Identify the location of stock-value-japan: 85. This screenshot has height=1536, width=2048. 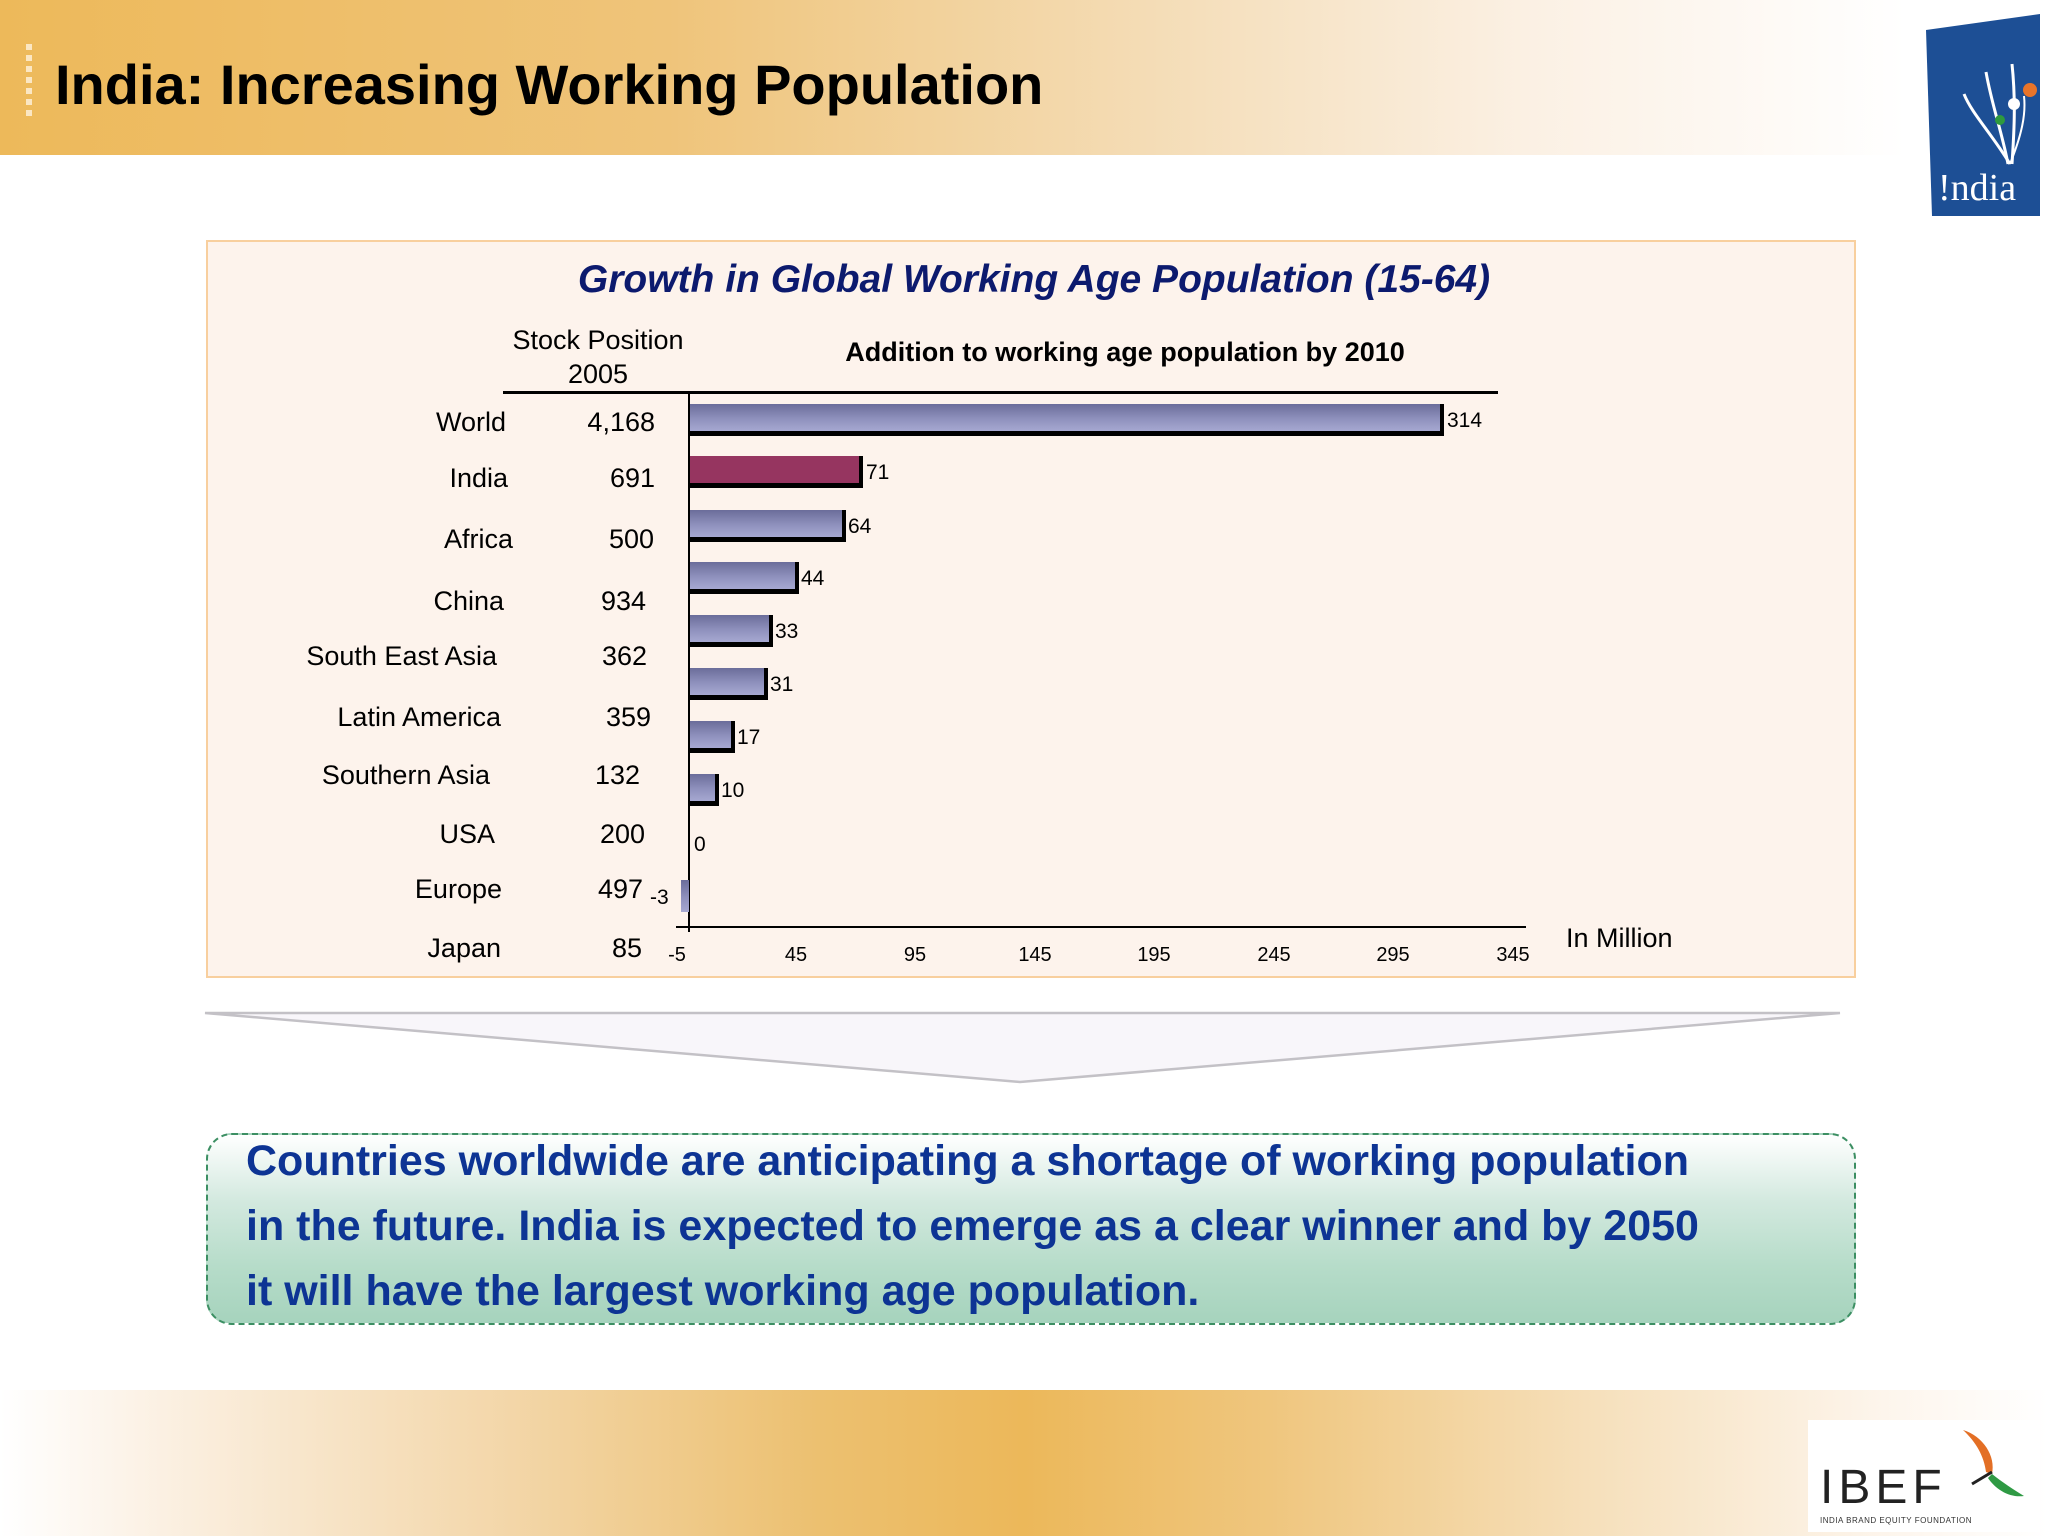
(626, 948).